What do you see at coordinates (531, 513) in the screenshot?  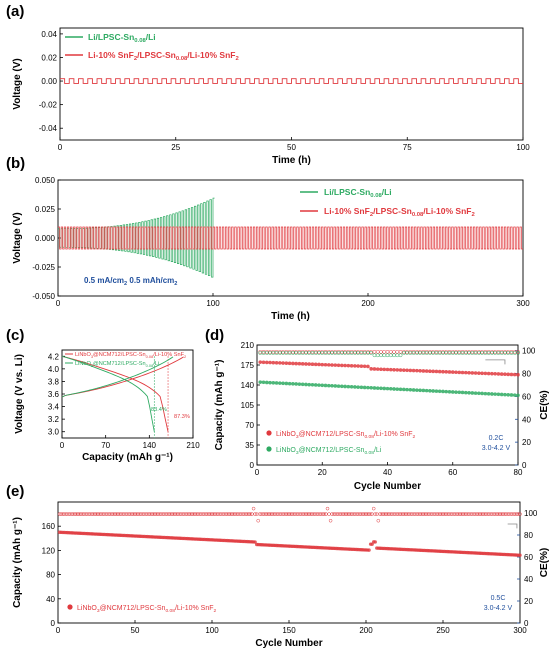 I see `panel-e-y2-tick-label: 100` at bounding box center [531, 513].